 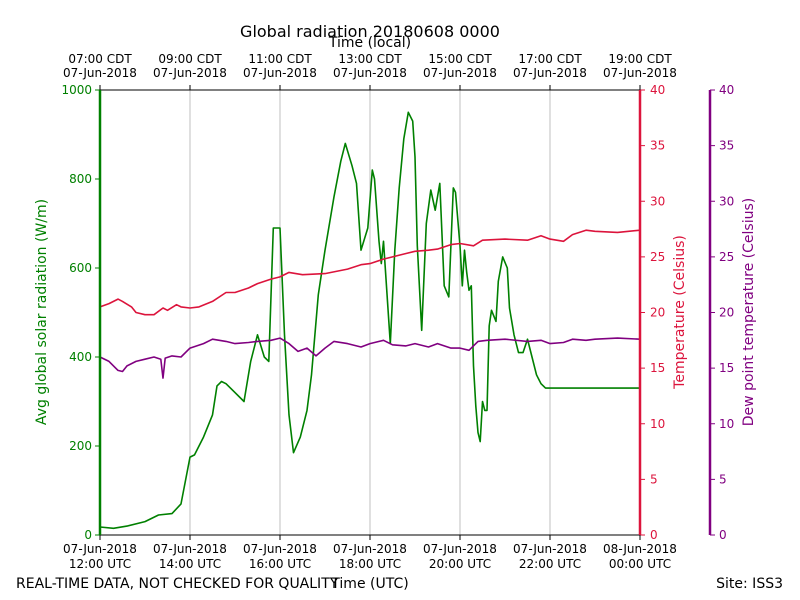 I want to click on x-top-tick-time: 11:00 CDT, so click(x=280, y=59).